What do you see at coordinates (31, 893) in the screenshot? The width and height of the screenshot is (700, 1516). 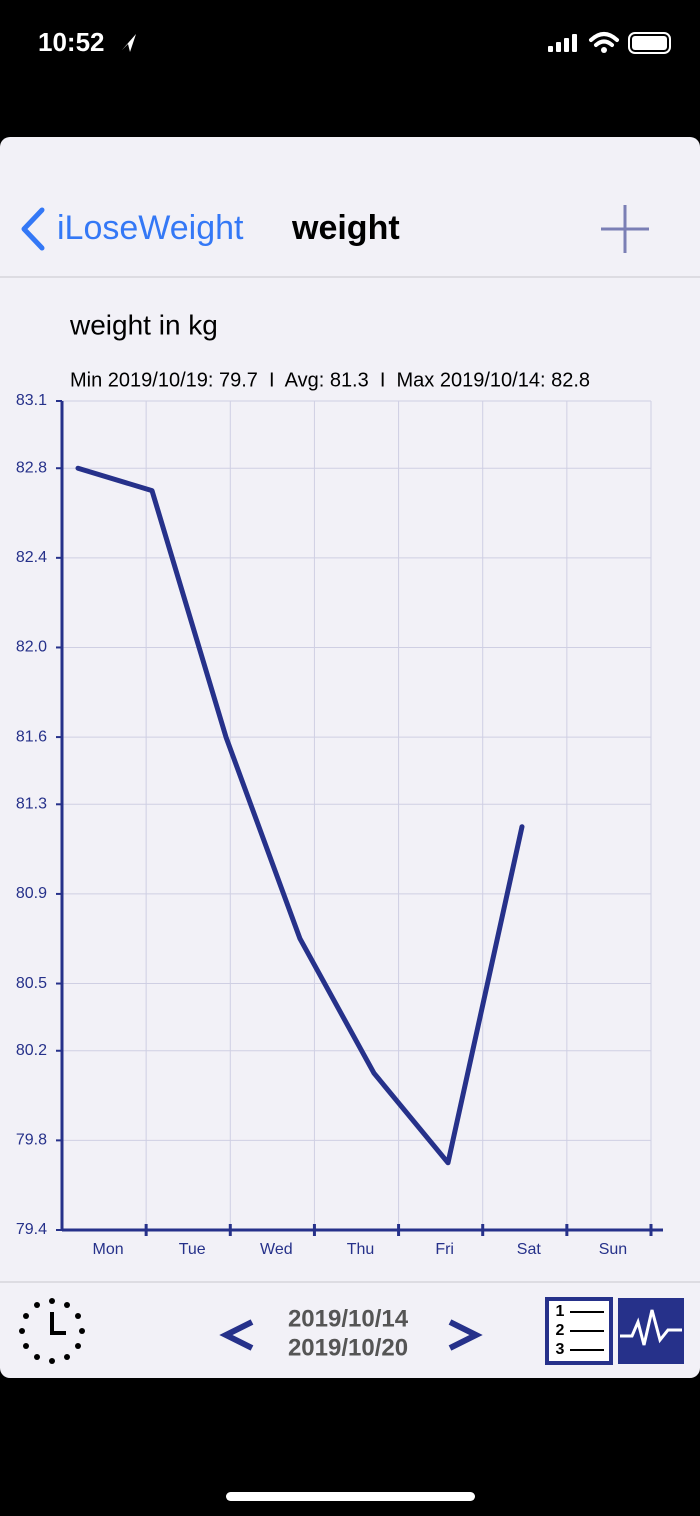 I see `y-tick-label: 80.9` at bounding box center [31, 893].